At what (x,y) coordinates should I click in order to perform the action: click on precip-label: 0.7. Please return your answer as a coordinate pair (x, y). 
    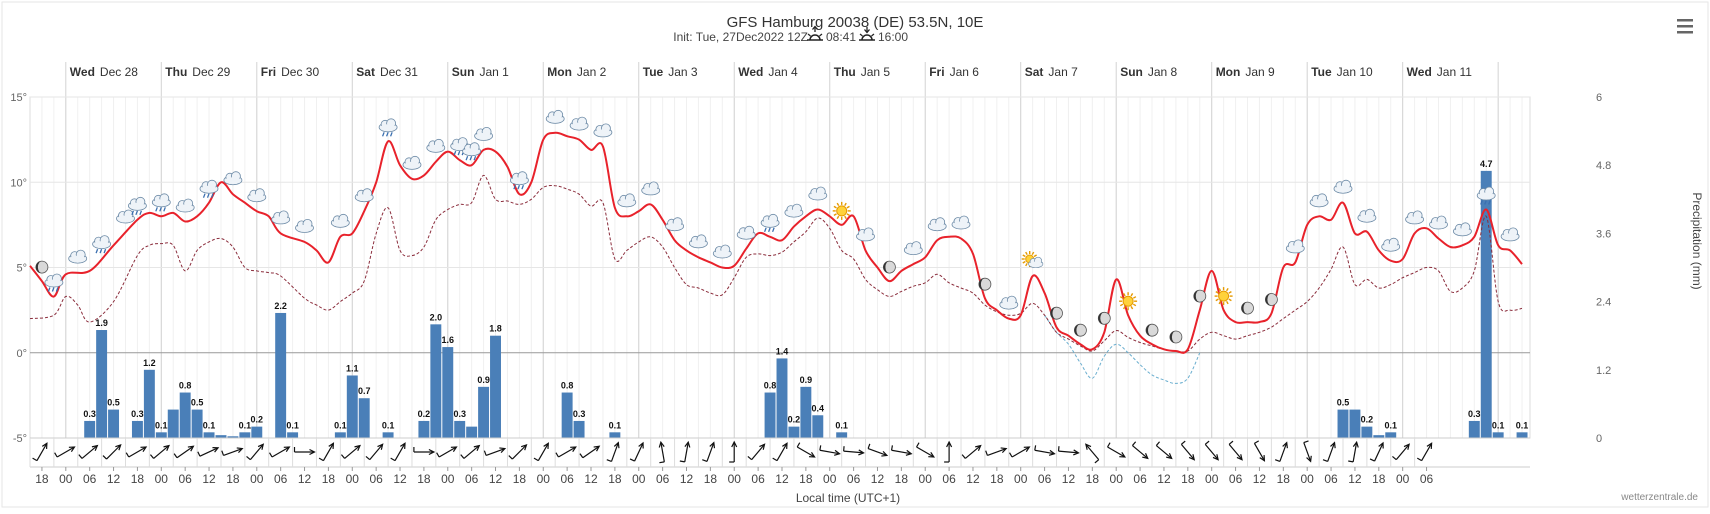
    Looking at the image, I should click on (364, 391).